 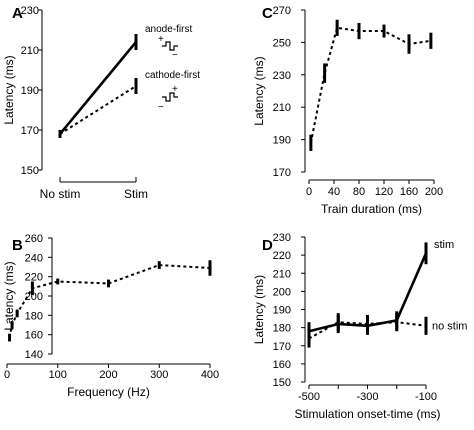 What do you see at coordinates (17, 13) in the screenshot?
I see `panel-letter: A` at bounding box center [17, 13].